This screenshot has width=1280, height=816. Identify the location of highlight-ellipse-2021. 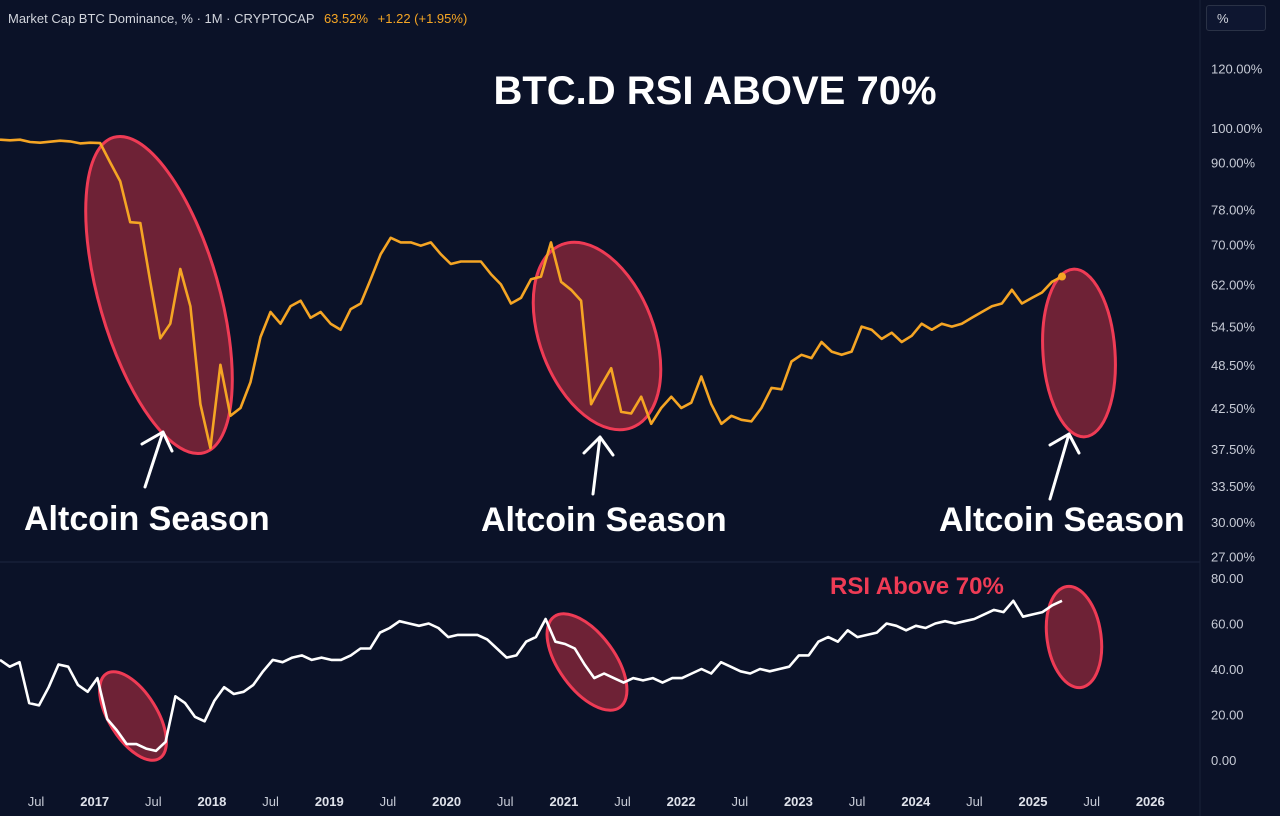
(597, 336).